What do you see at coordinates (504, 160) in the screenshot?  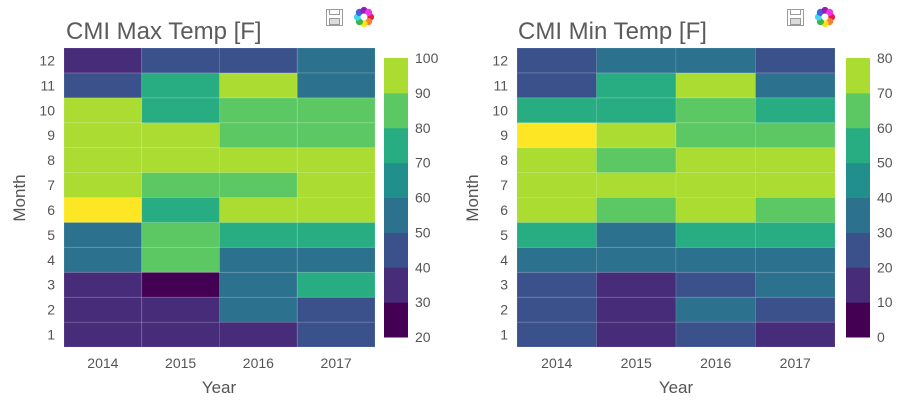 I see `y-tick-label: 8` at bounding box center [504, 160].